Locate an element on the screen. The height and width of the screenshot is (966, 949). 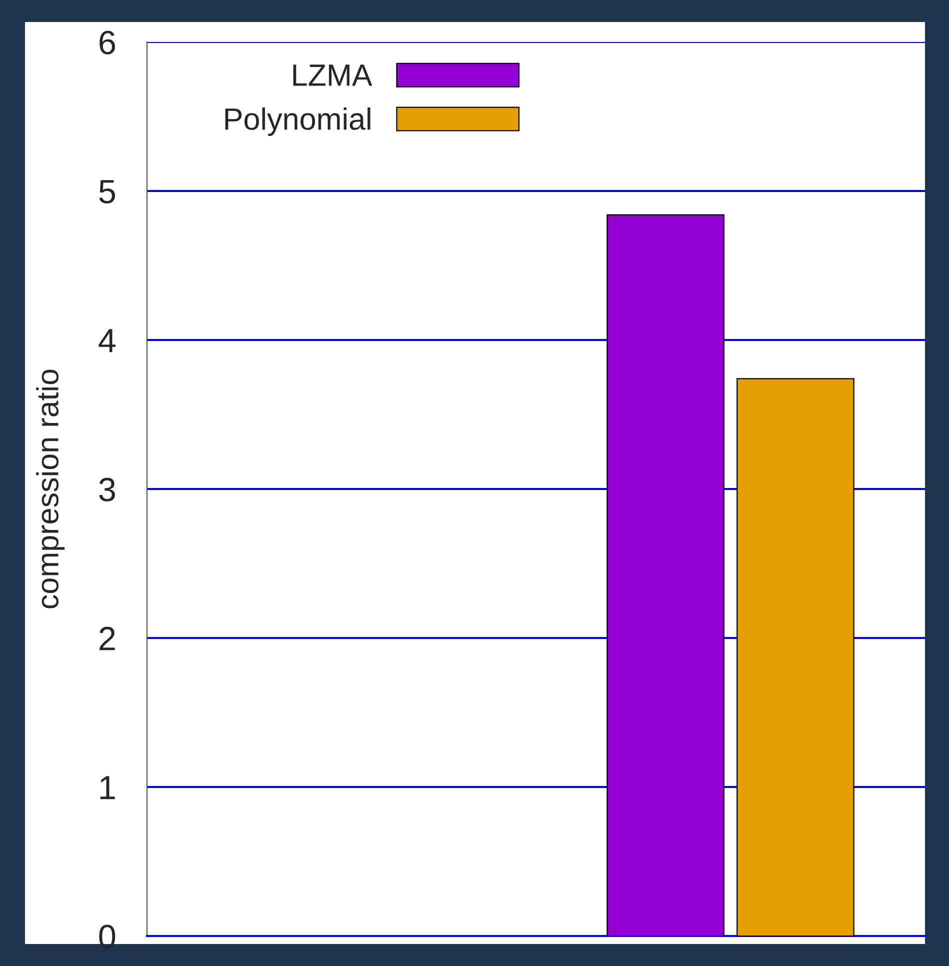
y-axis-title: compression ratio is located at coordinates (50, 489).